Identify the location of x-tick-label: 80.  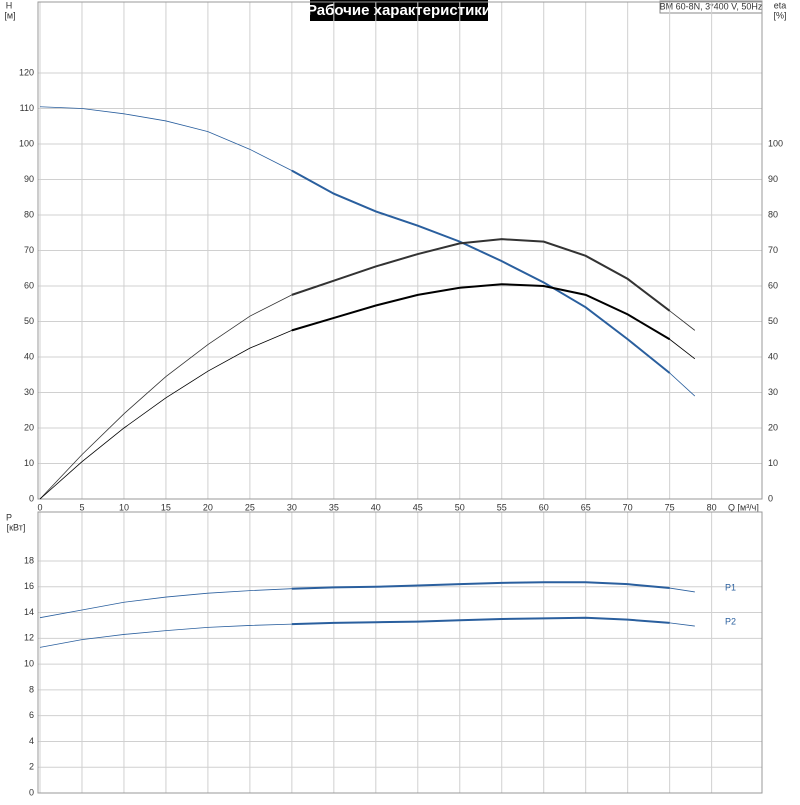
(712, 507).